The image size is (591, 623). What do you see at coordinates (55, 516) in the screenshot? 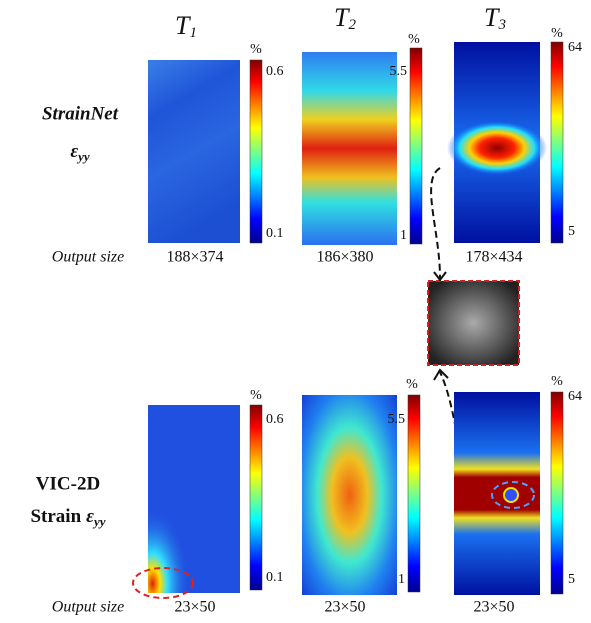
I see `text-part: Strain` at bounding box center [55, 516].